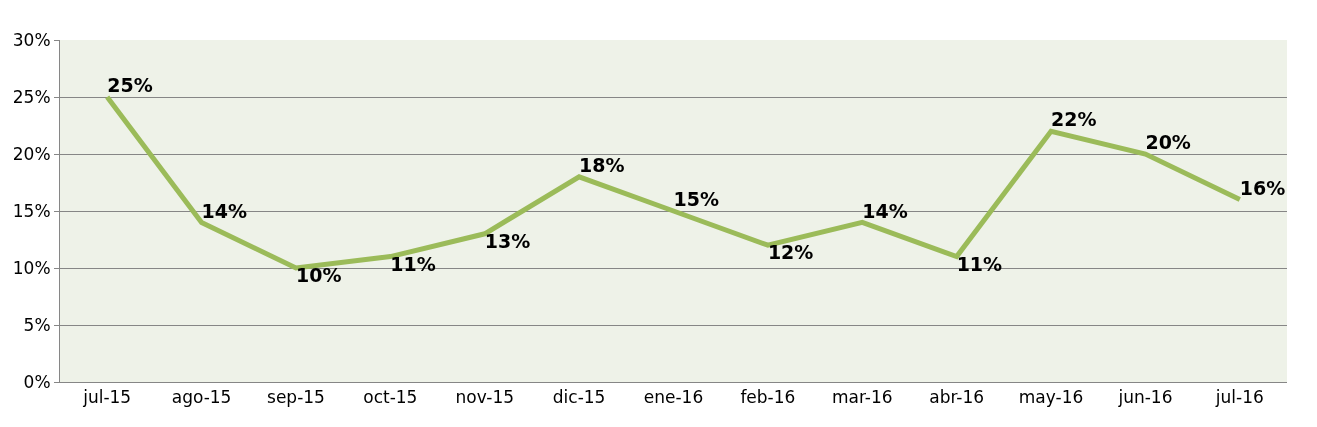 The image size is (1317, 427). Describe the element at coordinates (507, 241) in the screenshot. I see `data-label: 13%` at that location.